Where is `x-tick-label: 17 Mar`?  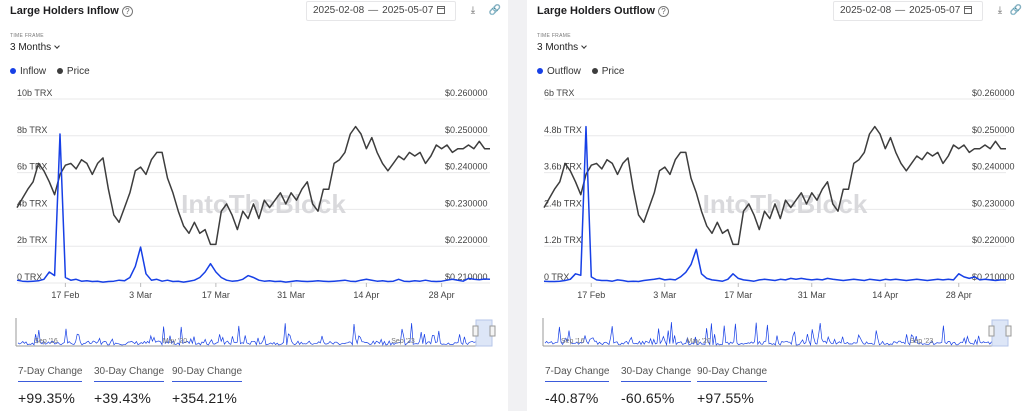
x-tick-label: 17 Mar is located at coordinates (216, 295).